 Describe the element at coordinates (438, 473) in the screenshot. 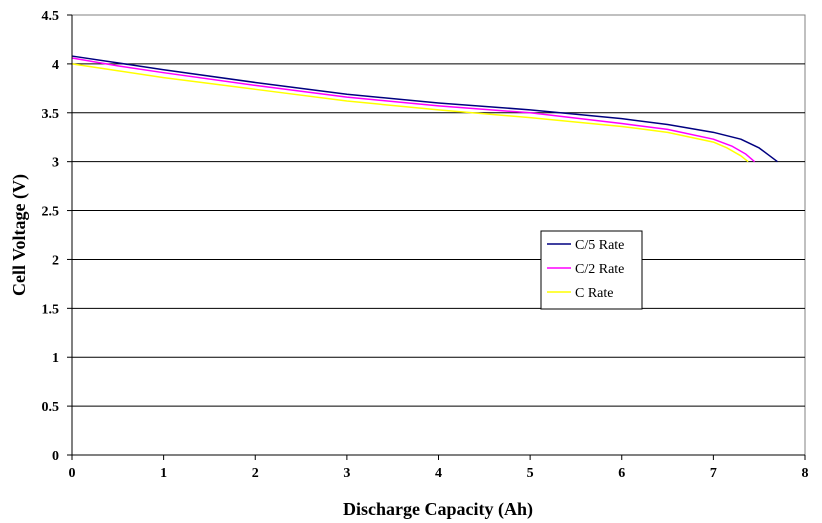

I see `x-tick-label: 4` at that location.